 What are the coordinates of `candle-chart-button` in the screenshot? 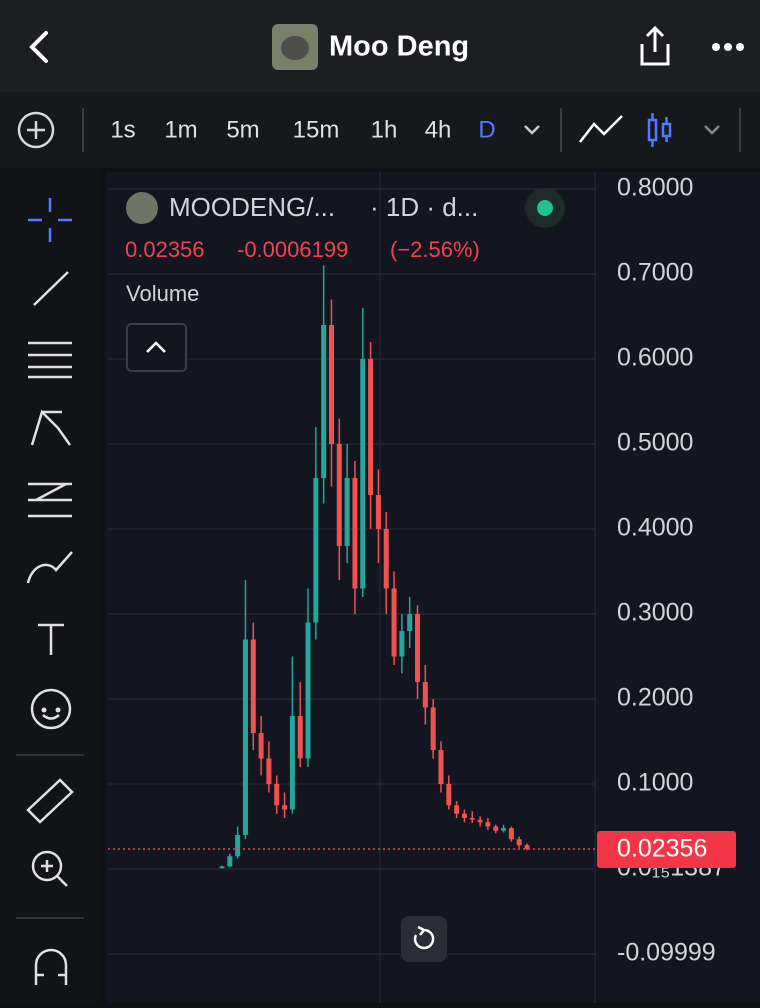 It's located at (659, 130).